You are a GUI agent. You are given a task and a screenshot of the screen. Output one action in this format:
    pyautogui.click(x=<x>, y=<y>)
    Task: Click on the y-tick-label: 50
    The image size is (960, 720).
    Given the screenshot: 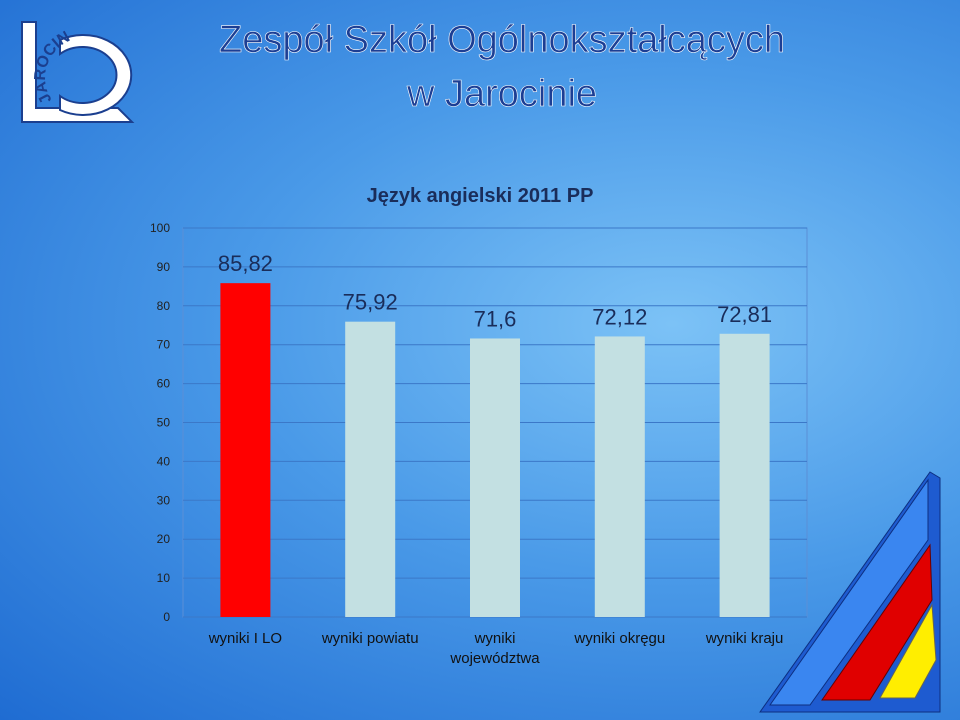 What is the action you would take?
    pyautogui.click(x=164, y=423)
    